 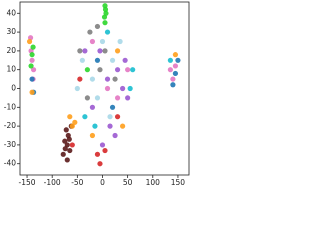 I want to click on y-tick-label: -40, so click(x=10, y=163).